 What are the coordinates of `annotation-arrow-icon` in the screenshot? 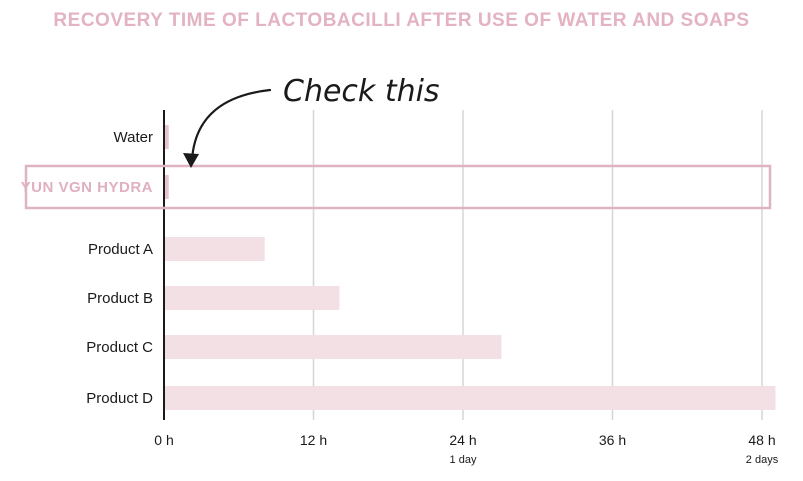 It's located at (231, 125).